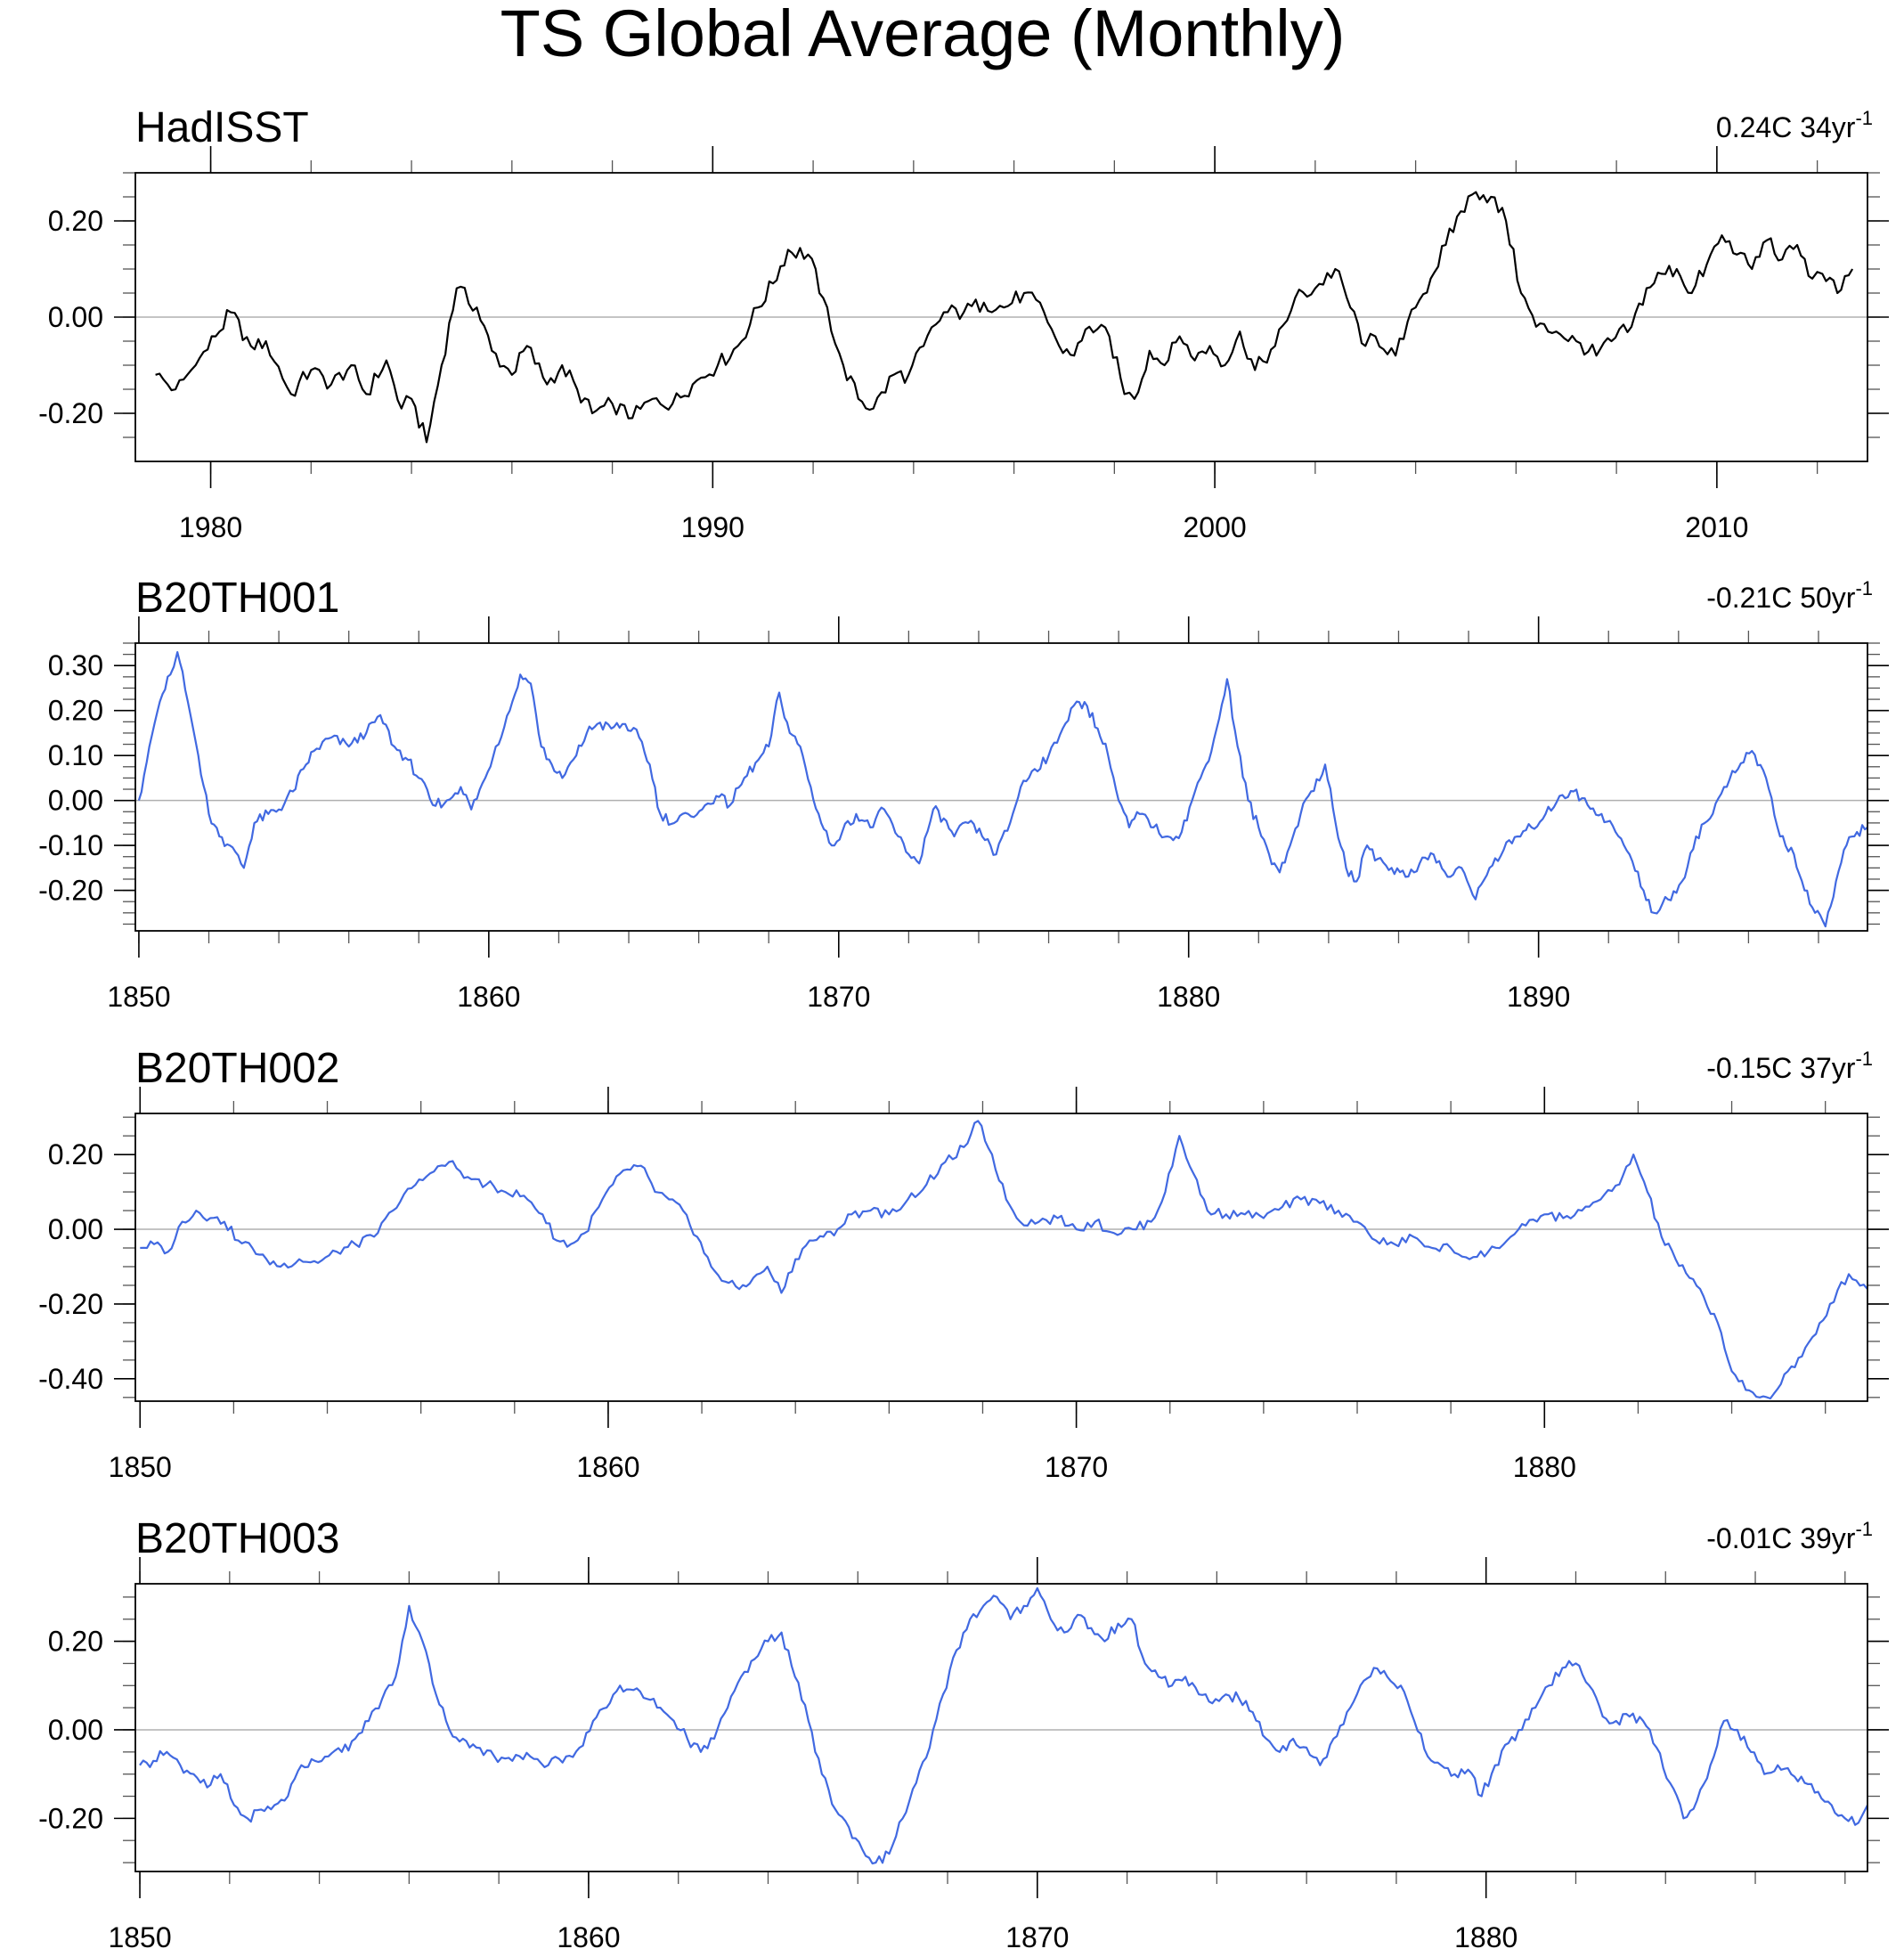 This screenshot has width=1904, height=1957. Describe the element at coordinates (1003, 1725) in the screenshot. I see `series-line-b20th003` at that location.